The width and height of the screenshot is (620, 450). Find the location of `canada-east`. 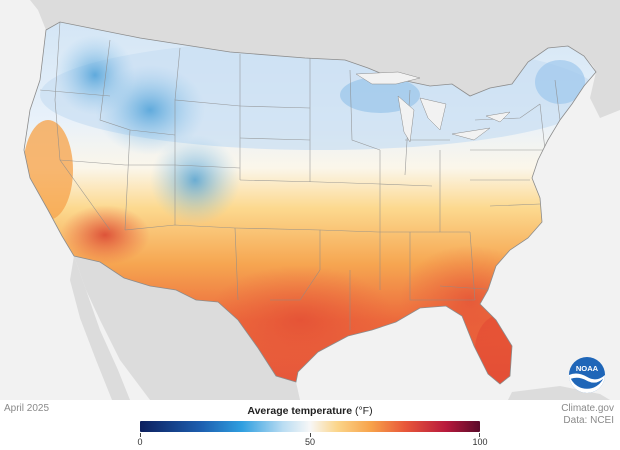

canada-east is located at coordinates (590, 59).